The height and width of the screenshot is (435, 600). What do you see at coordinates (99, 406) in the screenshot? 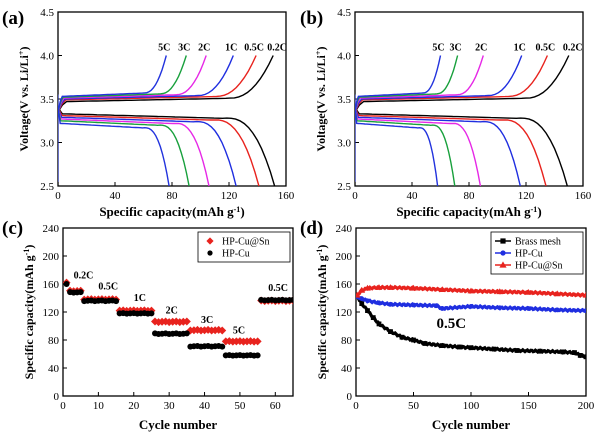
I see `x-tick-label: 10` at bounding box center [99, 406].